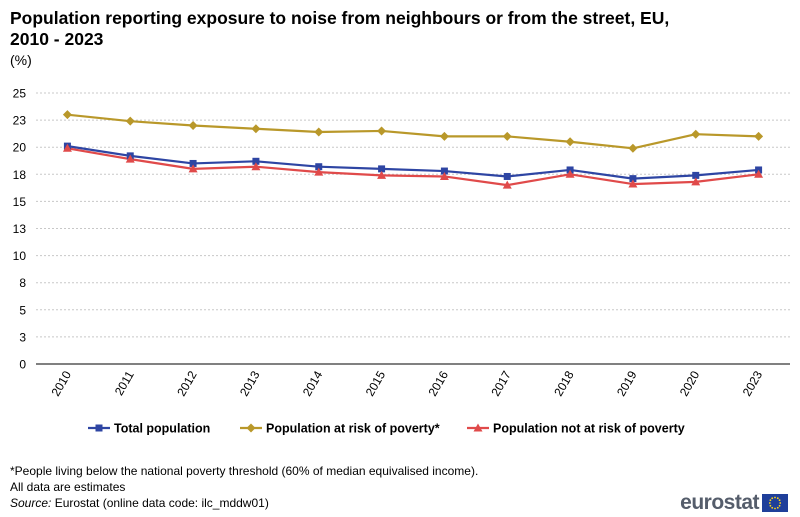 Image resolution: width=800 pixels, height=517 pixels. I want to click on y-tick-label: 5, so click(22, 310).